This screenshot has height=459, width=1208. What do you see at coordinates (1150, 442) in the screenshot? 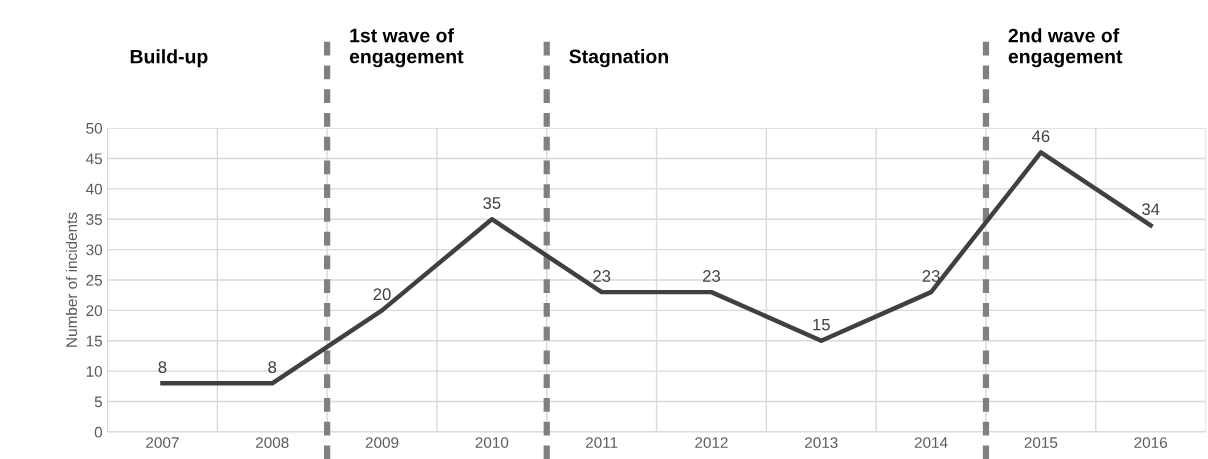
I see `x-tick-label: 2016` at bounding box center [1150, 442].